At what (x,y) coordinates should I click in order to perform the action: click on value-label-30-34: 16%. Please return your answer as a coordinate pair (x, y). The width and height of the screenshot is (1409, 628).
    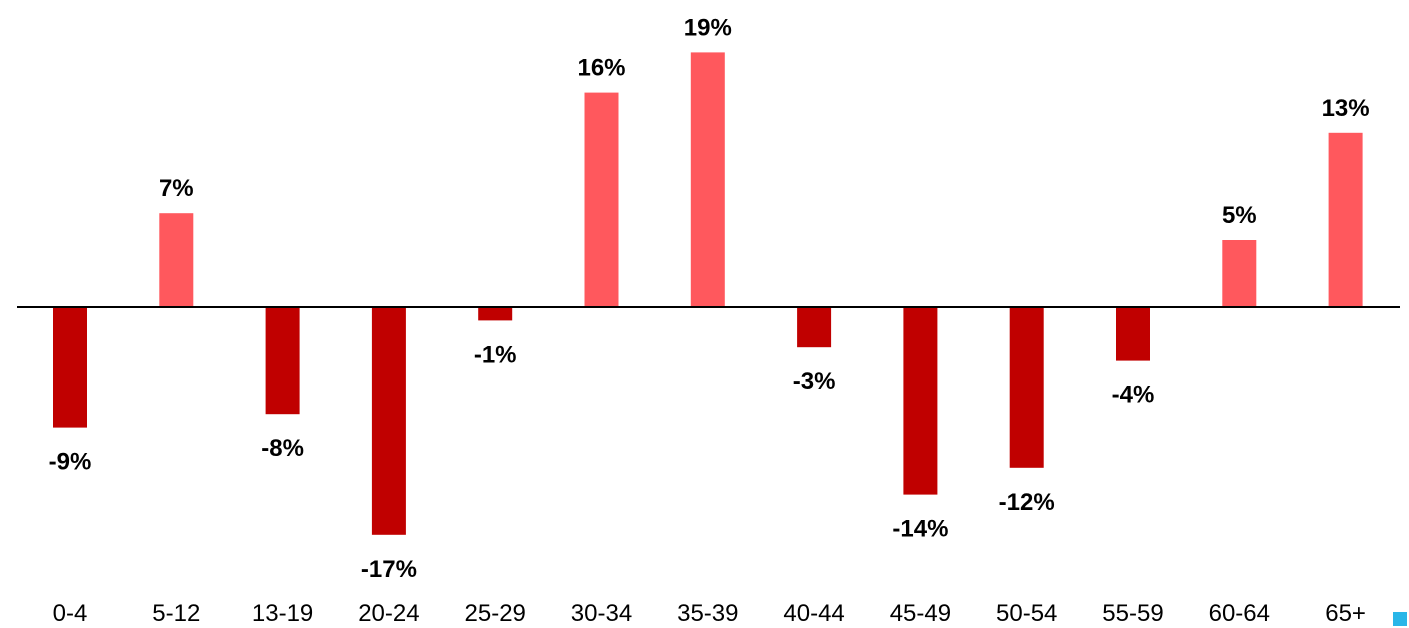
    Looking at the image, I should click on (601, 68).